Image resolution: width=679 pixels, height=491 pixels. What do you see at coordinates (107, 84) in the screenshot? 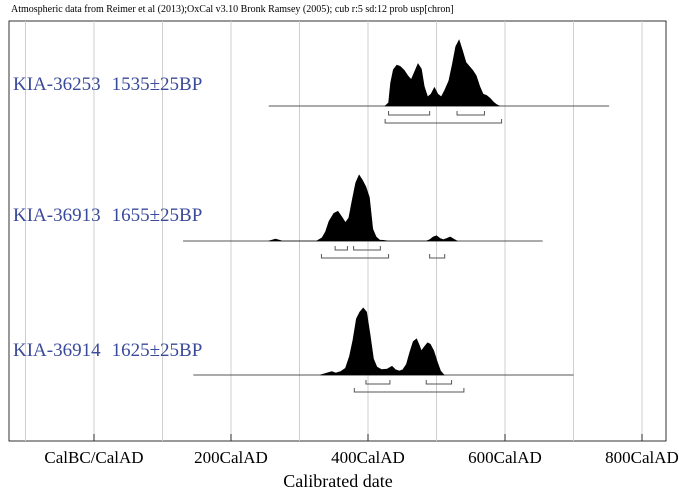
I see `sample-label-kia-36253: KIA-36253 1535±25BP` at bounding box center [107, 84].